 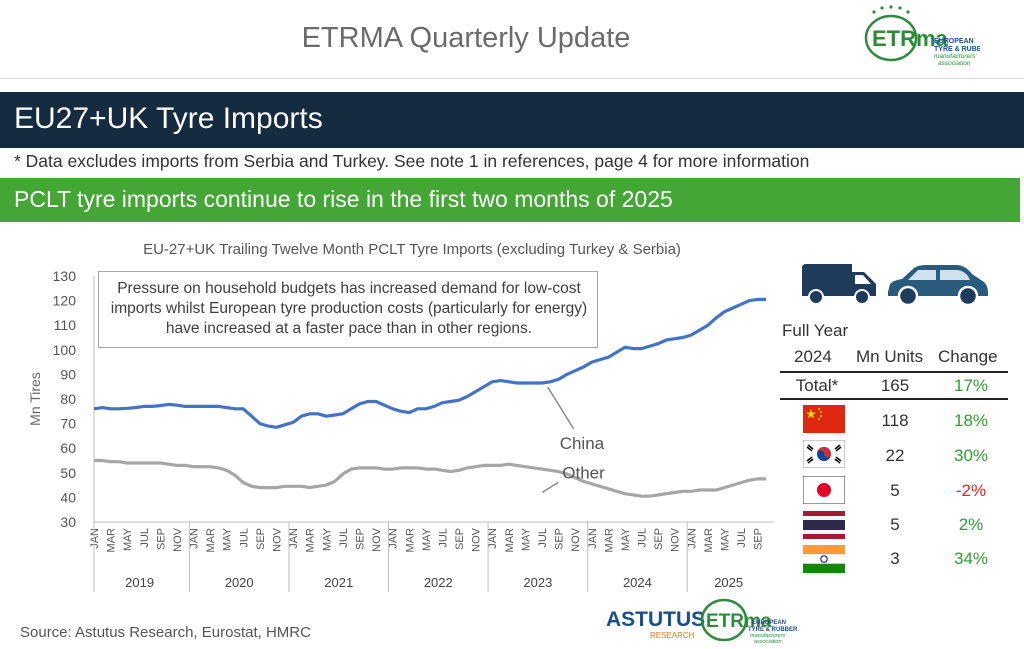 I want to click on annotation-box, so click(x=348, y=309).